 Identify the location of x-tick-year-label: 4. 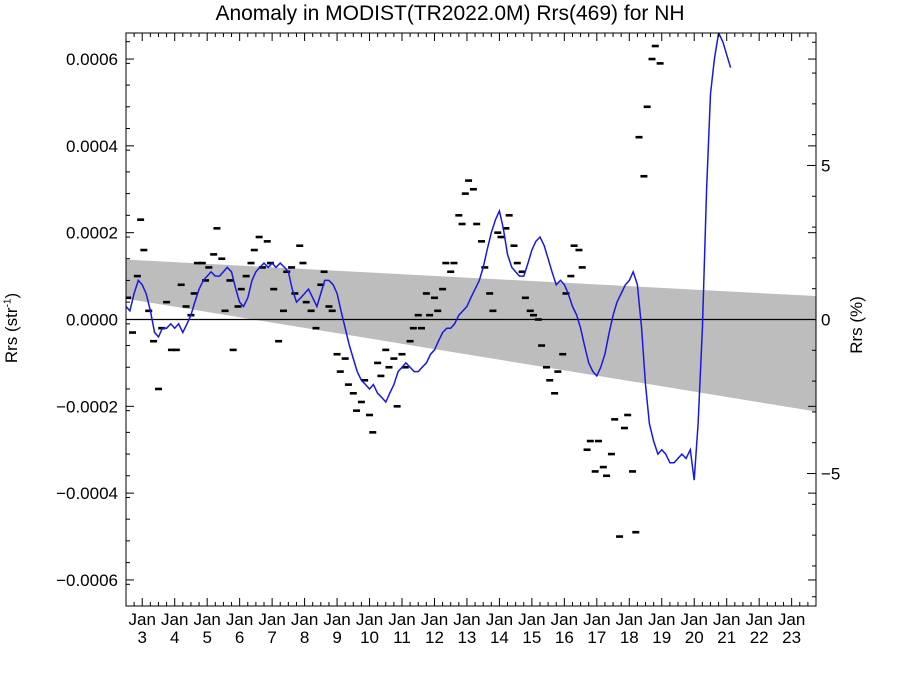
(174, 637).